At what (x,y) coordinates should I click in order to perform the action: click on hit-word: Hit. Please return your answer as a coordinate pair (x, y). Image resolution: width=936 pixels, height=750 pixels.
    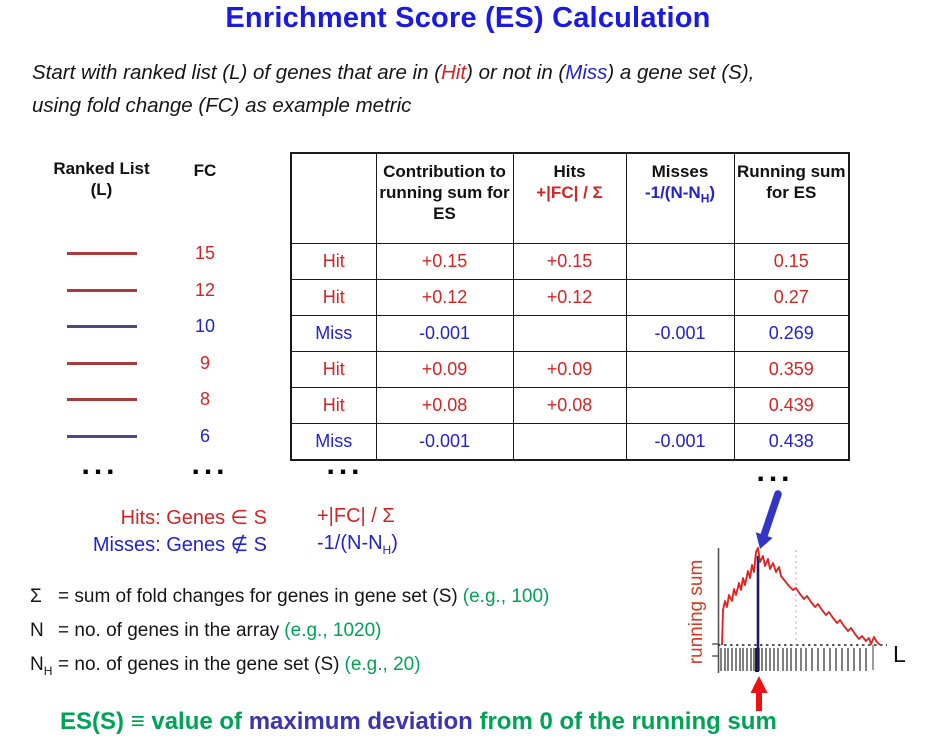
    Looking at the image, I should click on (454, 72).